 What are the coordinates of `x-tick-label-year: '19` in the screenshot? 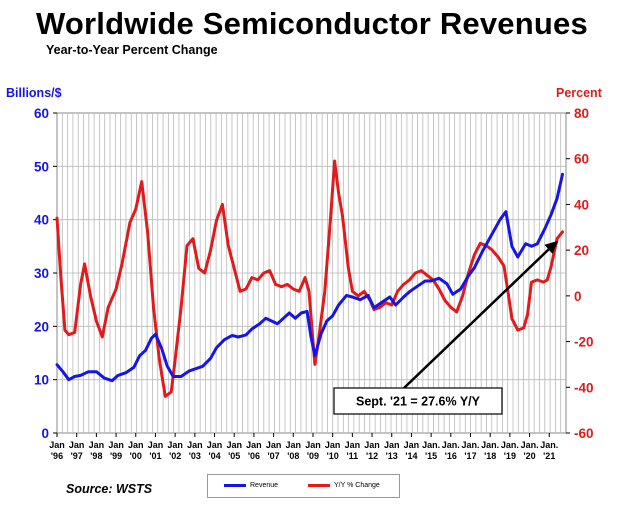 It's located at (510, 456).